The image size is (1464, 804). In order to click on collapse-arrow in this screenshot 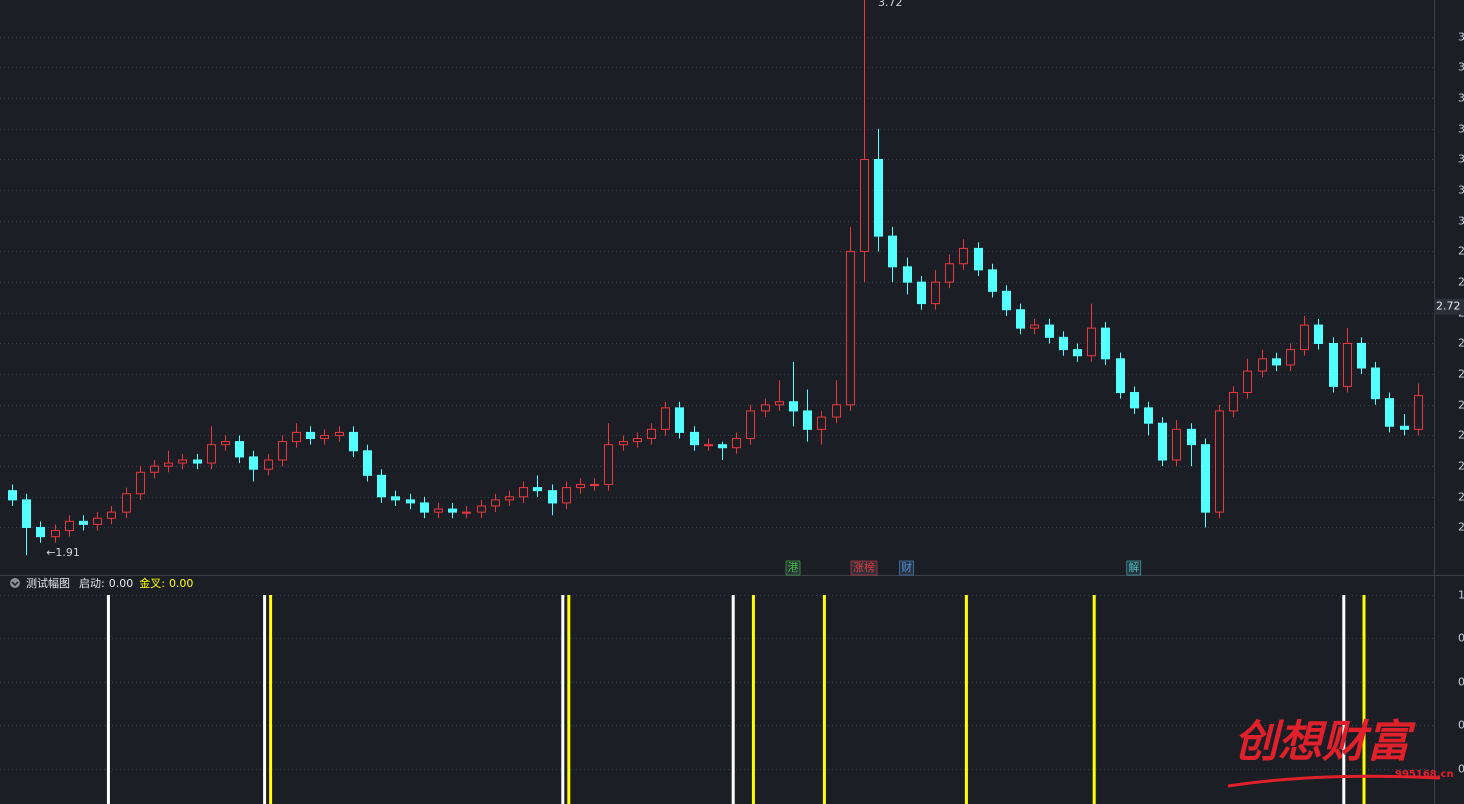, I will do `click(15, 584)`.